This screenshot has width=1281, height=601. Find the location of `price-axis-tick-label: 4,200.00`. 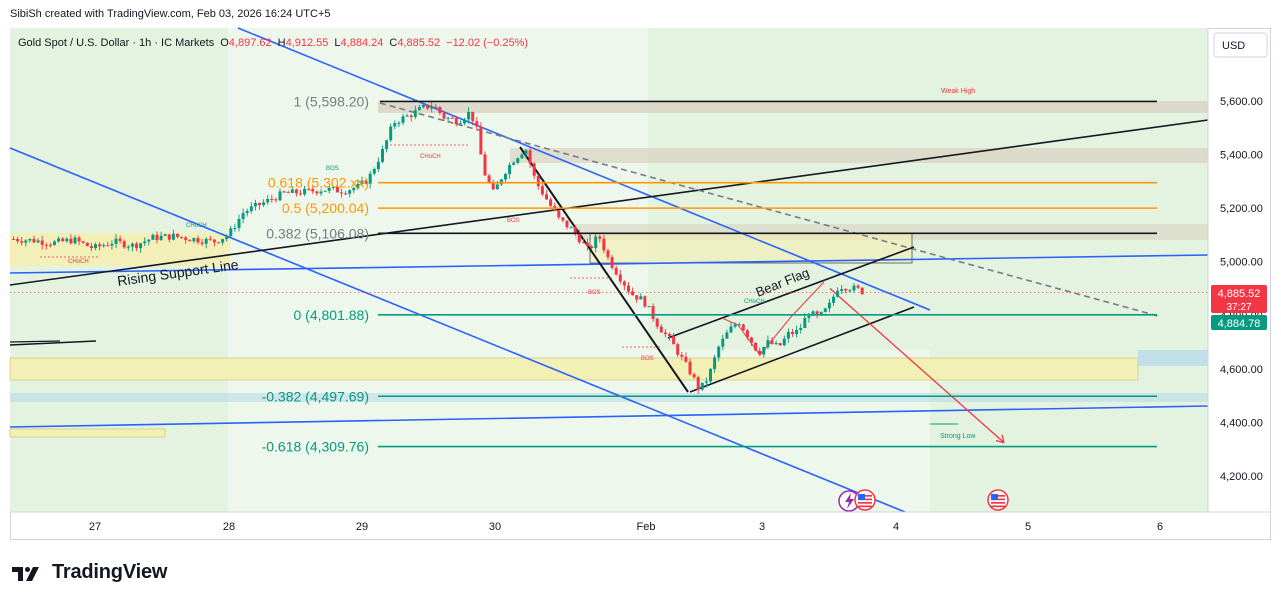

price-axis-tick-label: 4,200.00 is located at coordinates (1241, 477).